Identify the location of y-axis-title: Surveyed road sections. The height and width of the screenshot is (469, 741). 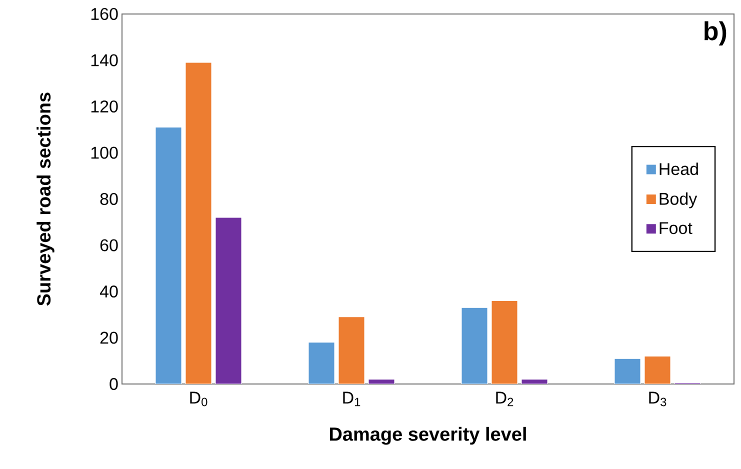
(45, 199).